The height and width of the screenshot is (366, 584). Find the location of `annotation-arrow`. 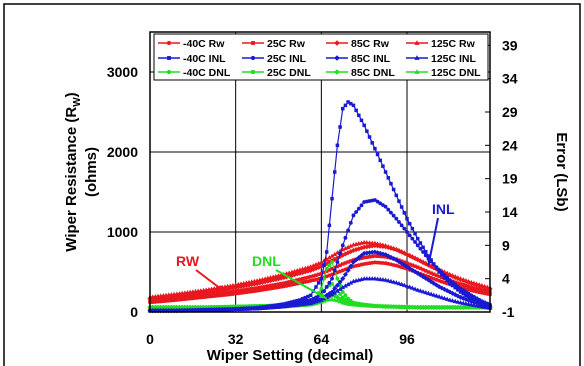

annotation-arrow is located at coordinates (433, 241).